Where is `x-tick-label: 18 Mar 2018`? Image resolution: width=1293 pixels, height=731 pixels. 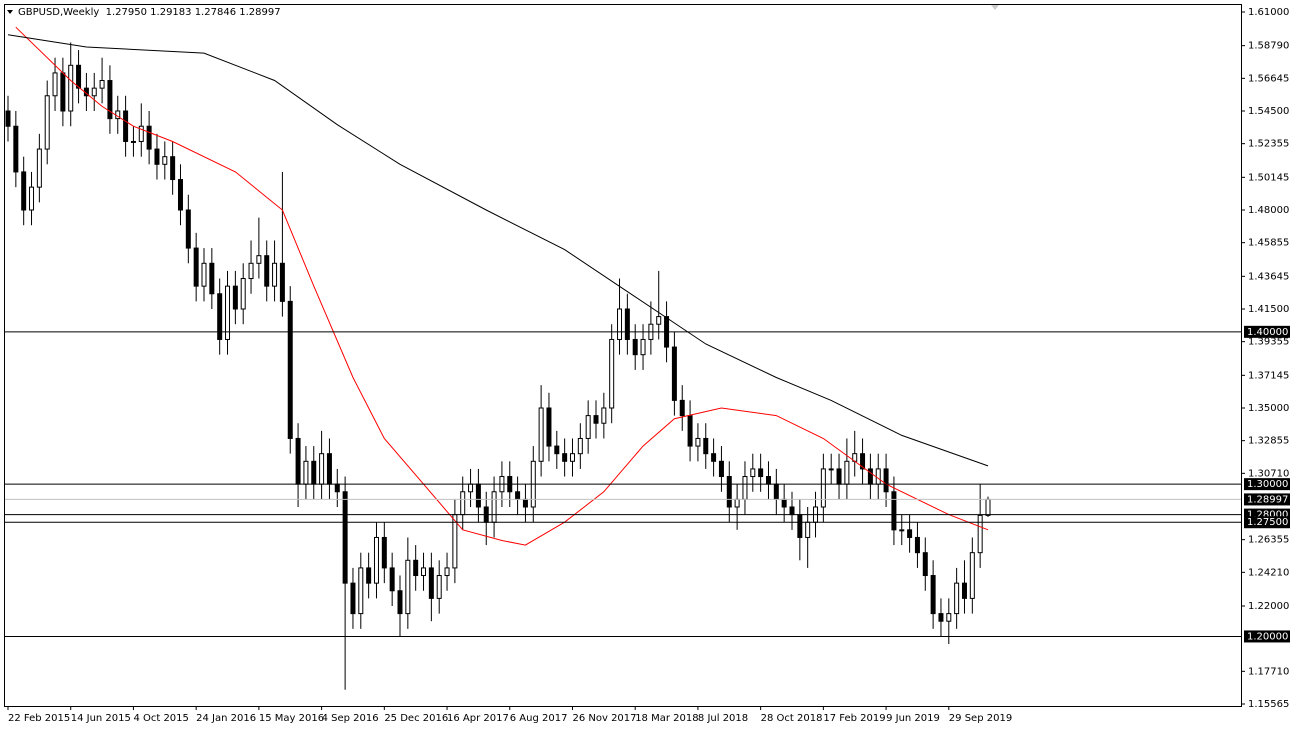 x-tick-label: 18 Mar 2018 is located at coordinates (666, 718).